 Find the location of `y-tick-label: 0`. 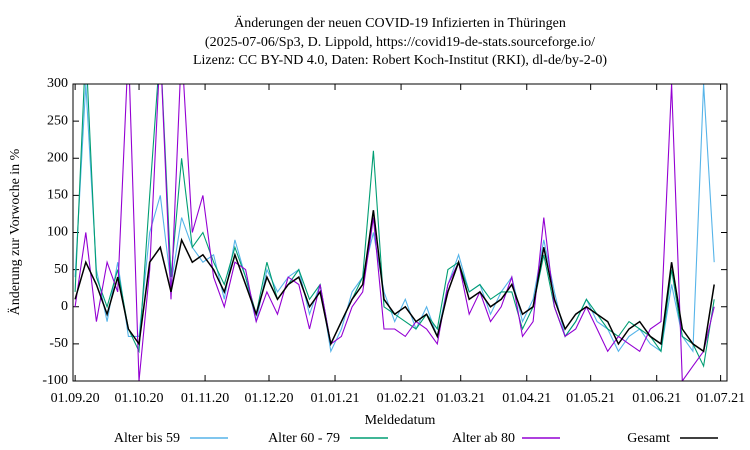

y-tick-label: 0 is located at coordinates (64, 306).